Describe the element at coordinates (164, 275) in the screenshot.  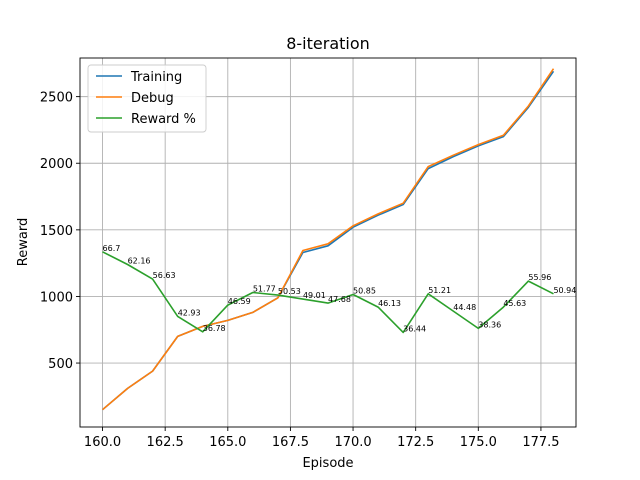
I see `data-label: 56.63` at that location.